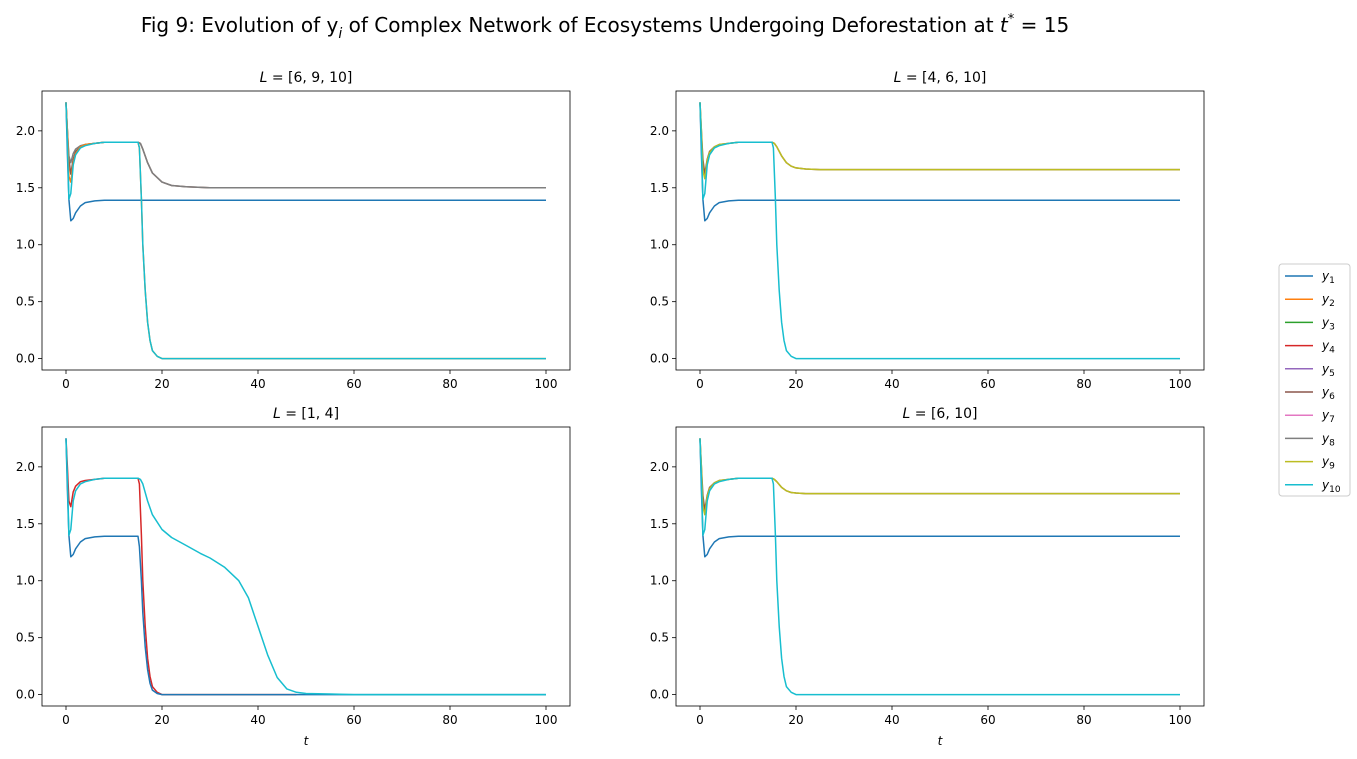 This screenshot has height=759, width=1357. What do you see at coordinates (1328, 463) in the screenshot?
I see `legend-label: y9` at bounding box center [1328, 463].